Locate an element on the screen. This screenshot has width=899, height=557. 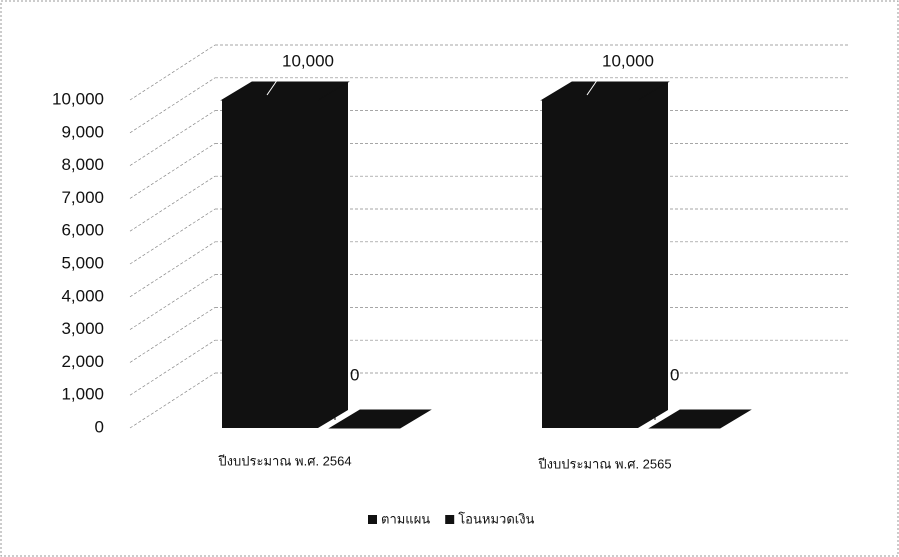
y-tick-label: 3,000 is located at coordinates (82, 328).